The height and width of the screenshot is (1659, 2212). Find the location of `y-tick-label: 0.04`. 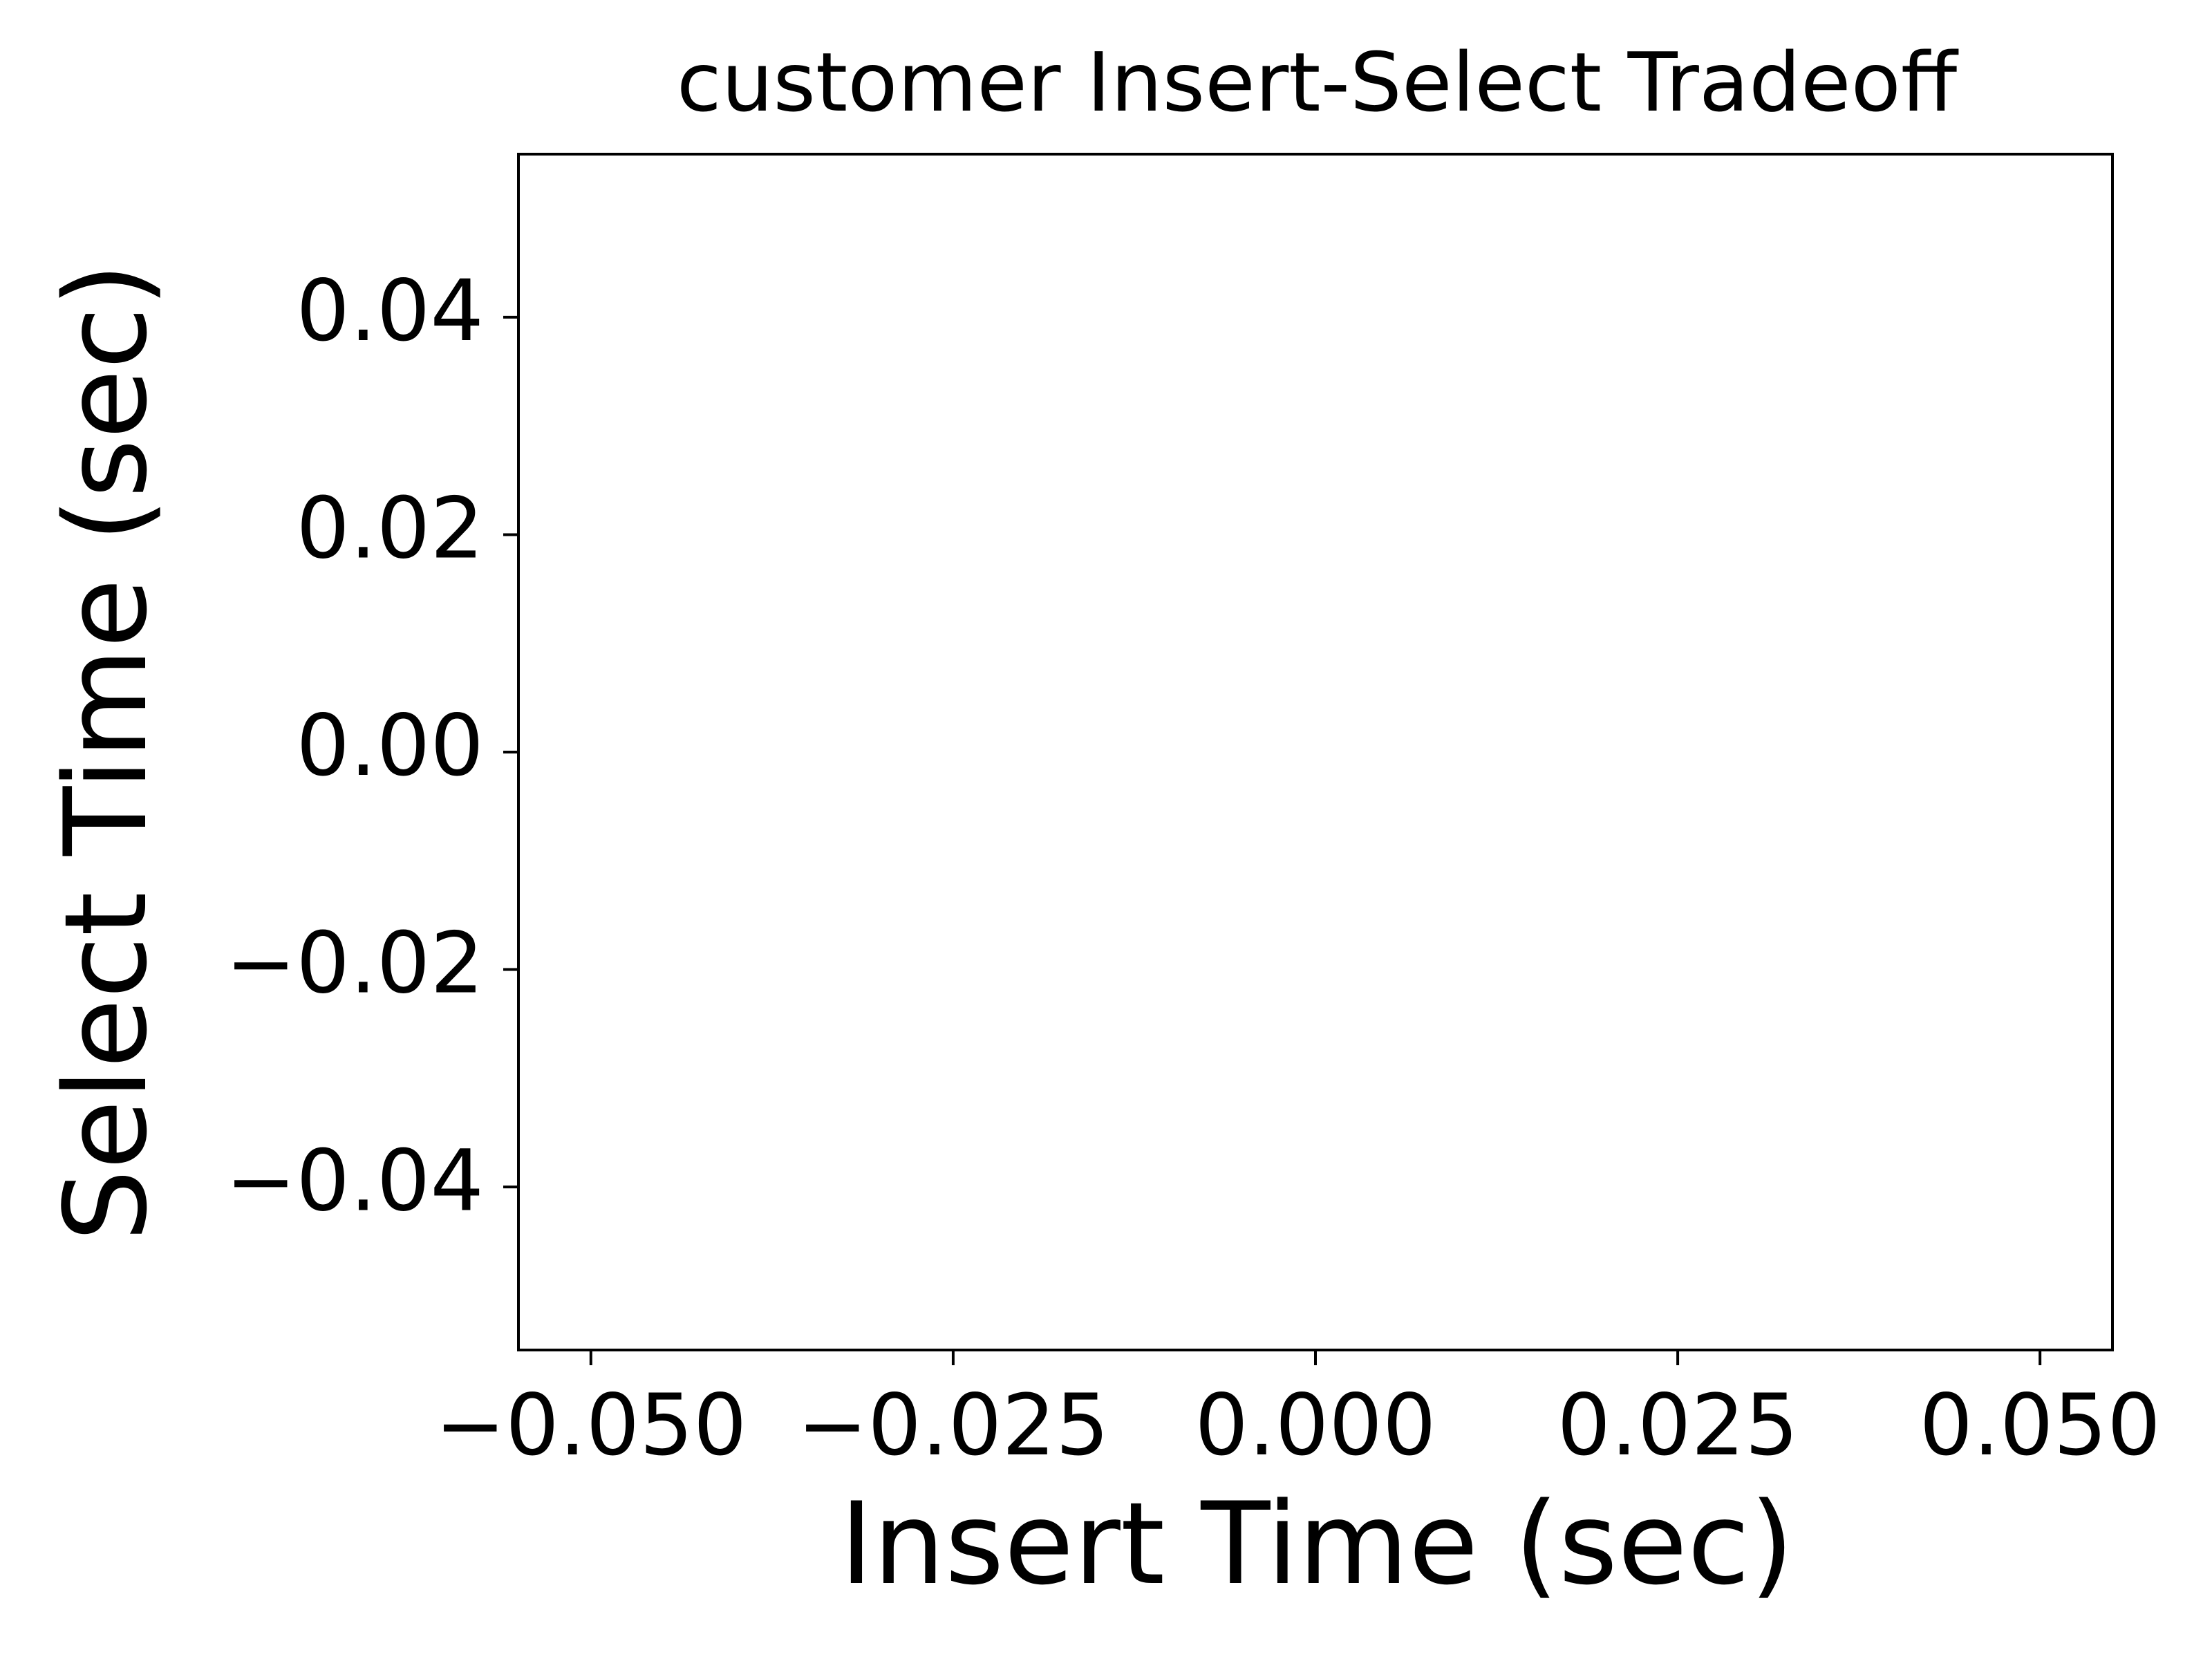

y-tick-label: 0.04 is located at coordinates (390, 311).